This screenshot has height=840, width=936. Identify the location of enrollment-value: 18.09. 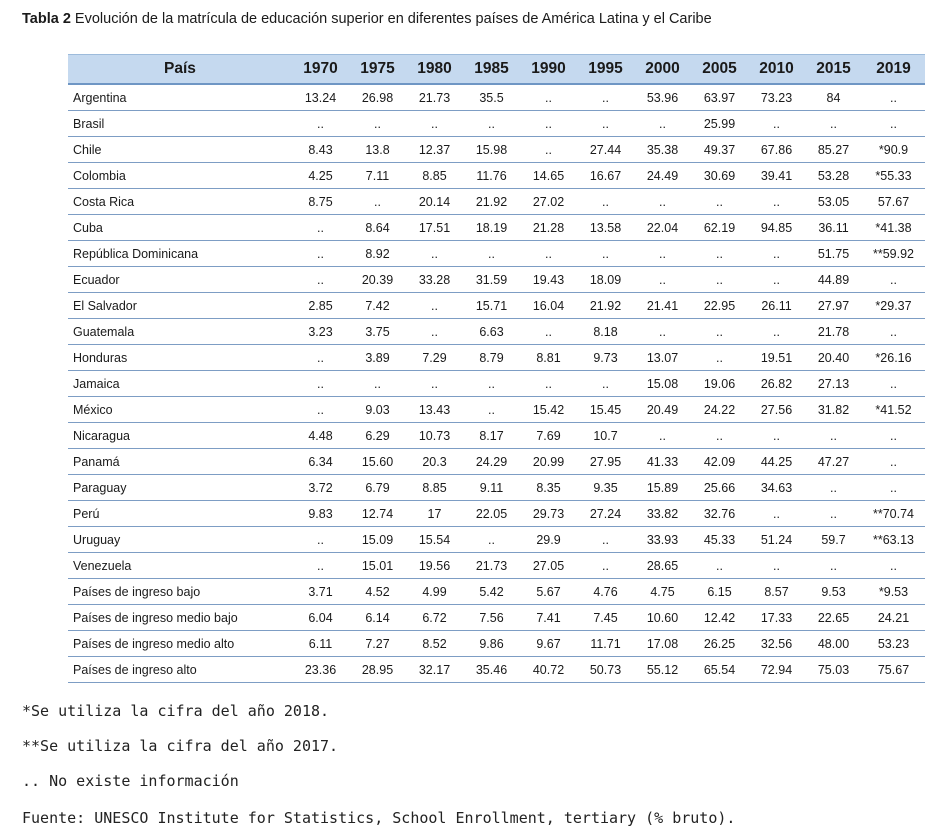
(605, 279).